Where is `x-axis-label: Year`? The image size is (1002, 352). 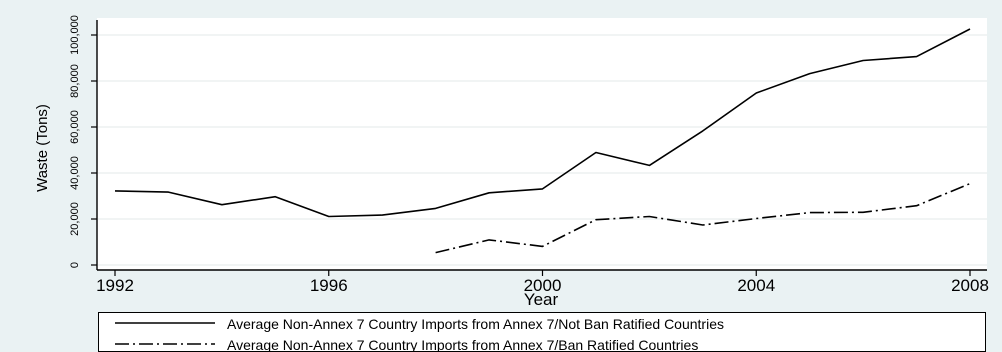
x-axis-label: Year is located at coordinates (541, 299).